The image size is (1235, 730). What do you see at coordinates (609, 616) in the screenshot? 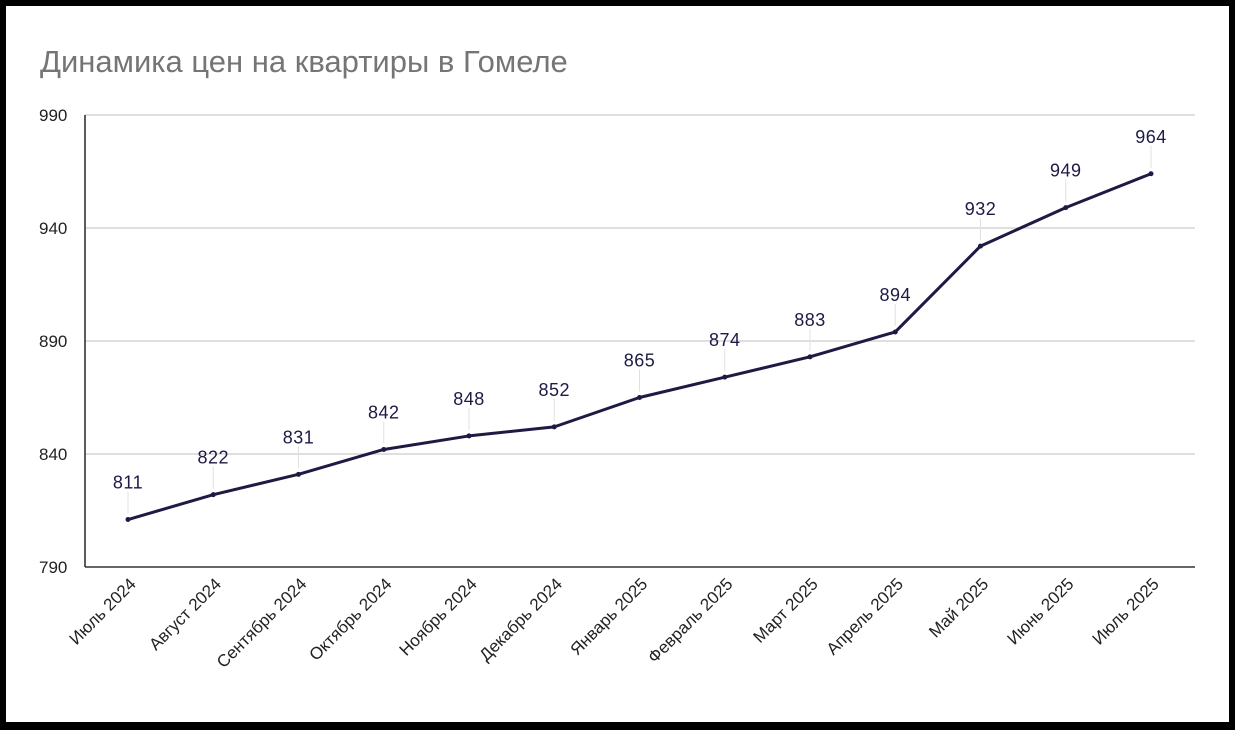
I see `x-tick-label: Январь 2025` at bounding box center [609, 616].